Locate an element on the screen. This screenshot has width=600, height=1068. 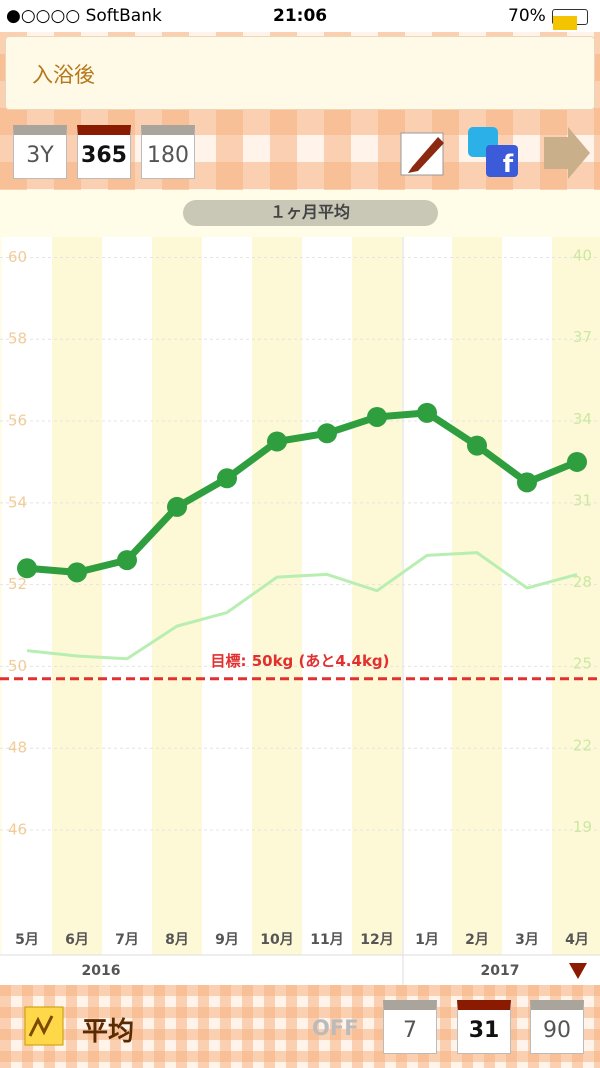
y2-tick-label: 19 is located at coordinates (582, 827).